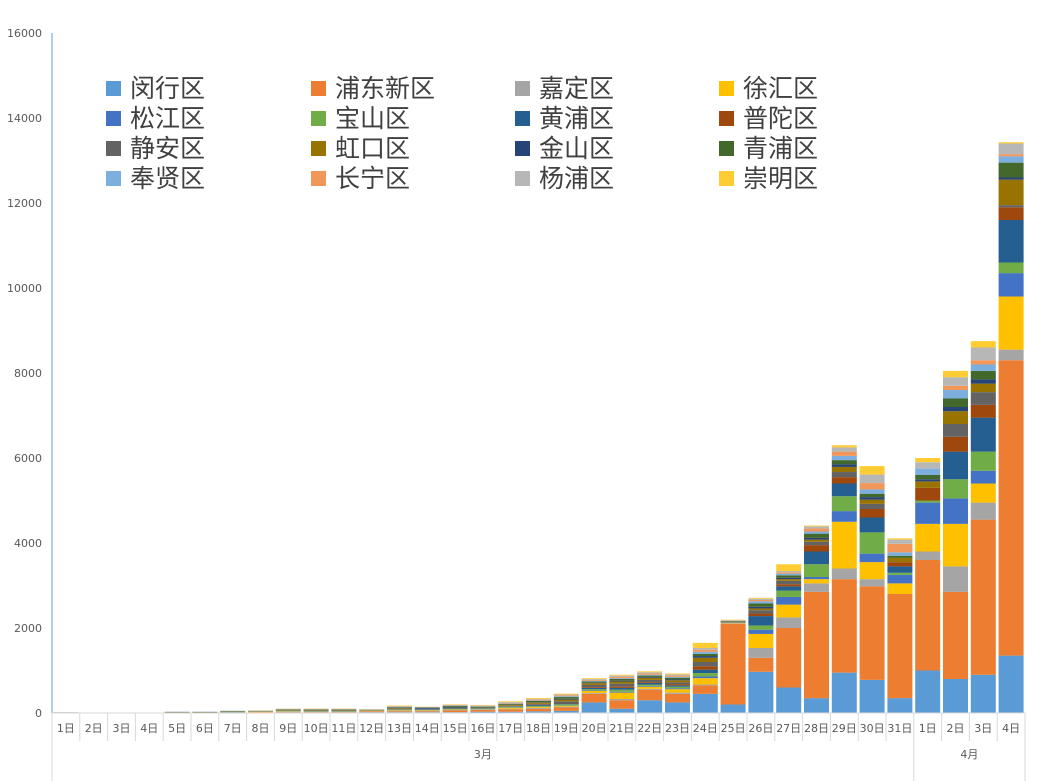  What do you see at coordinates (768, 148) in the screenshot?
I see `legend-item: 青浦区` at bounding box center [768, 148].